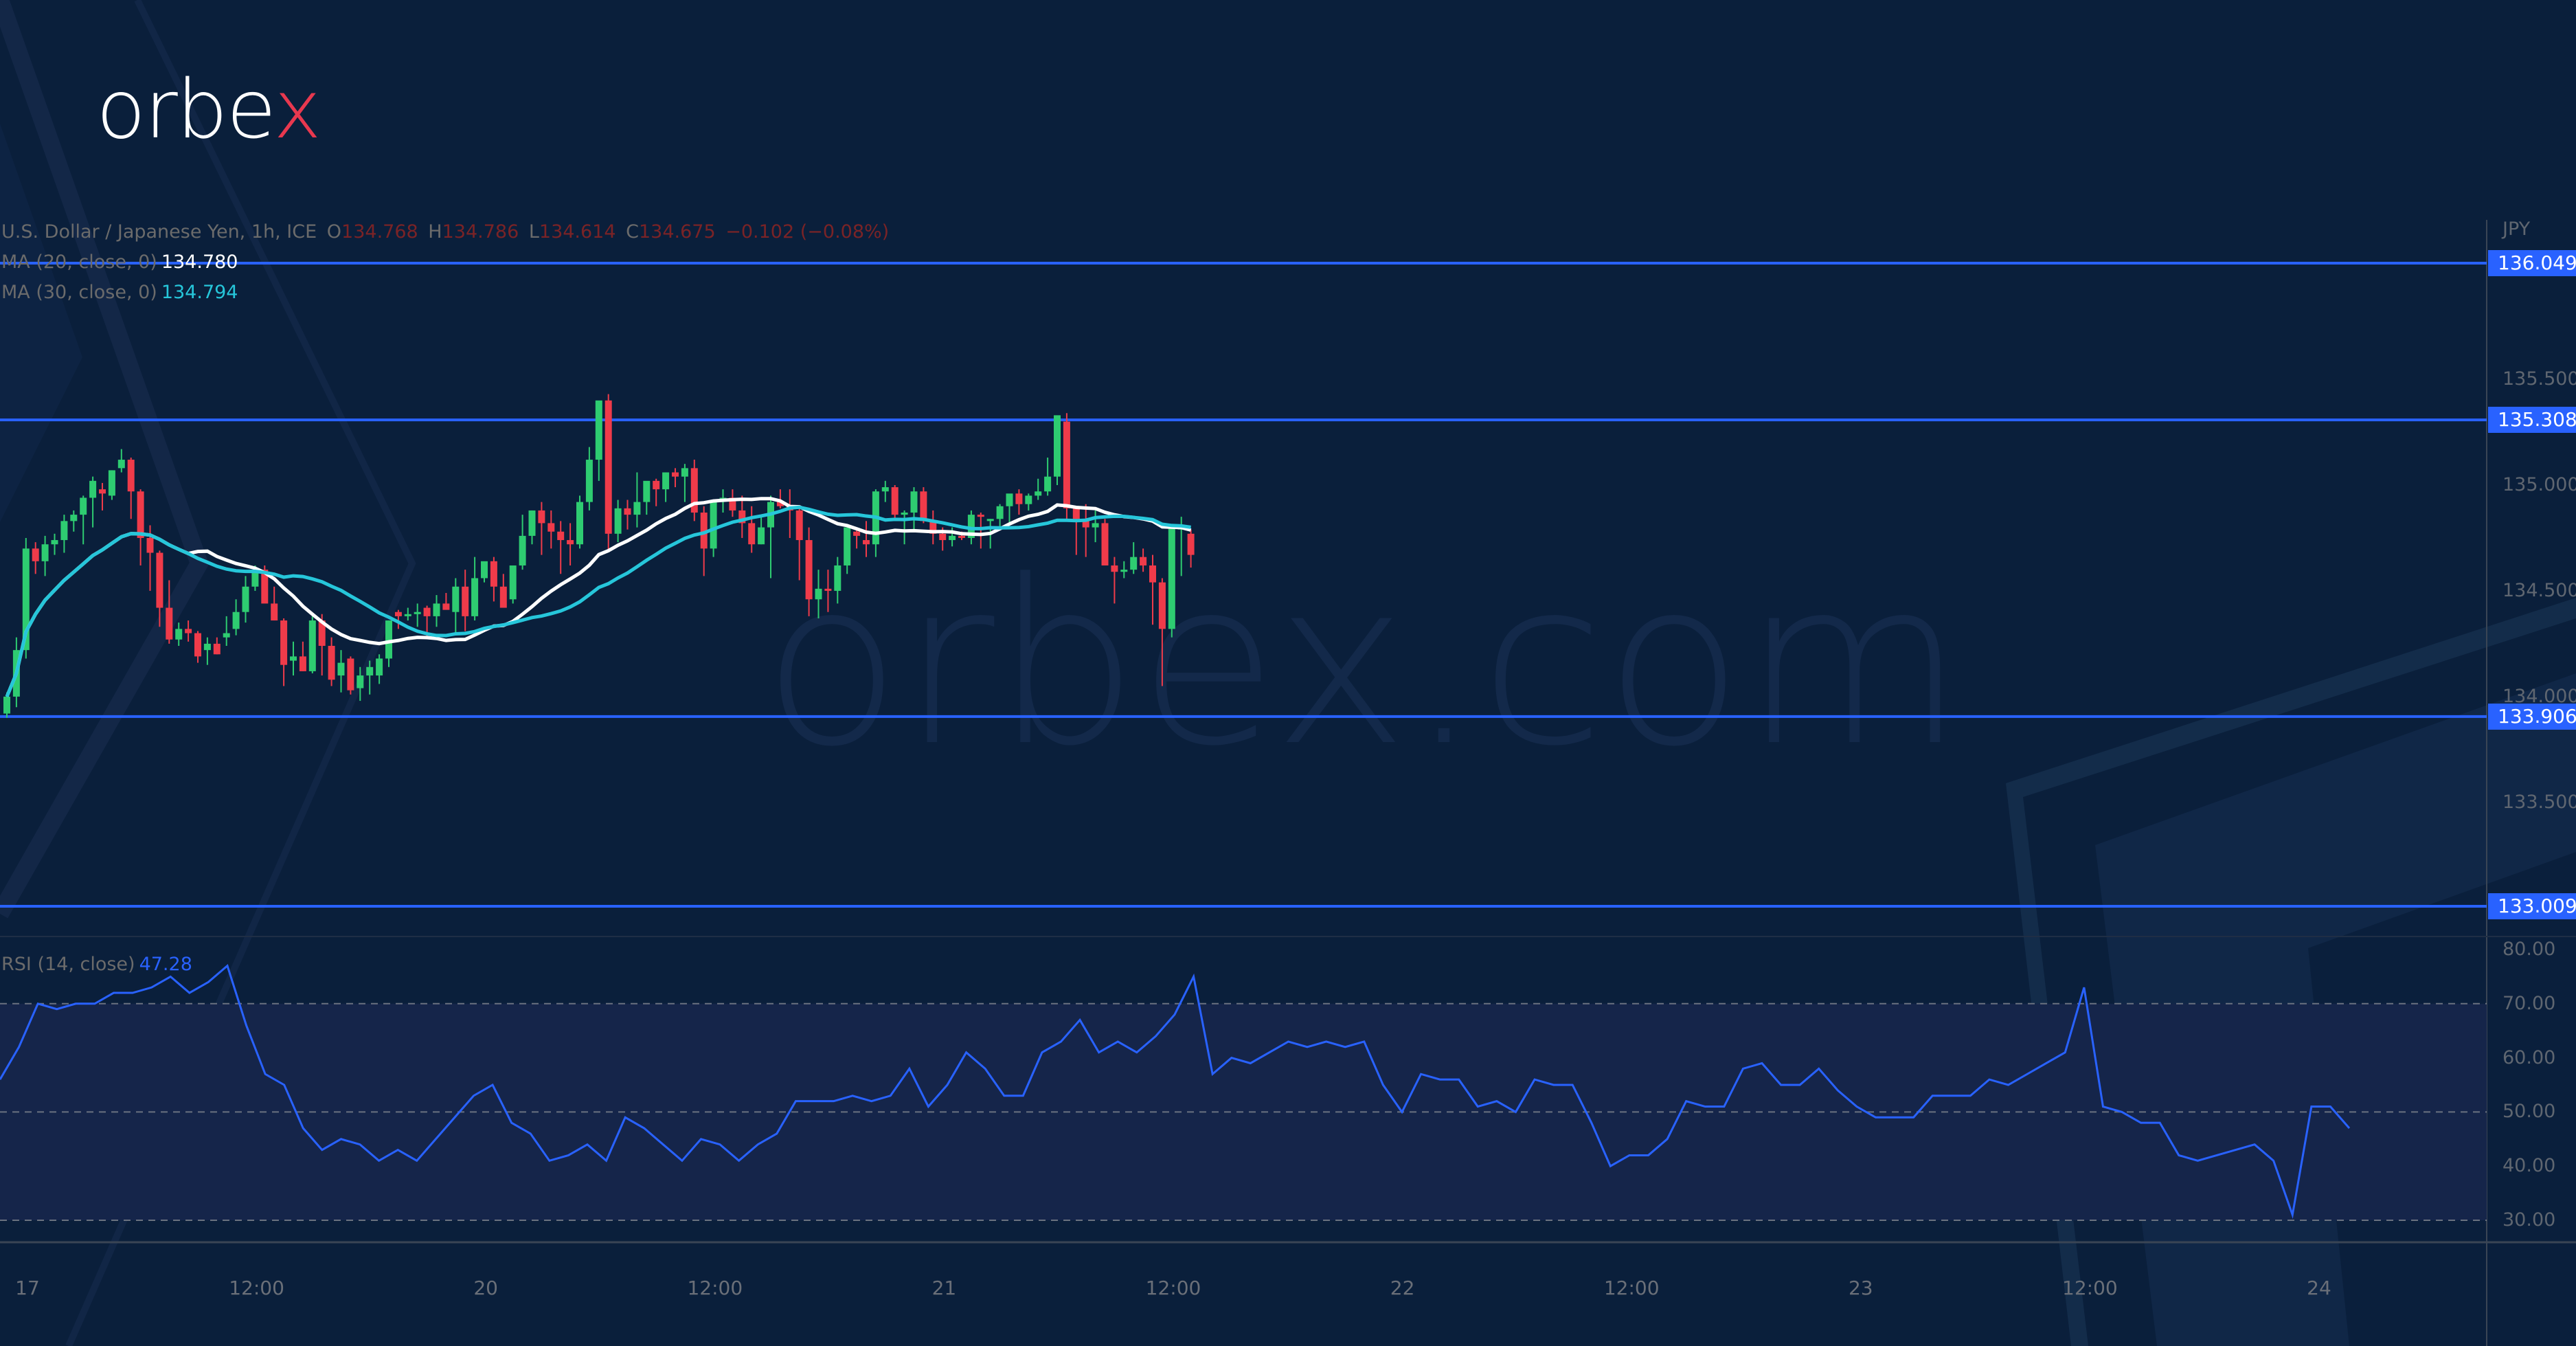  I want to click on rsi-tick: 50.00, so click(2529, 1112).